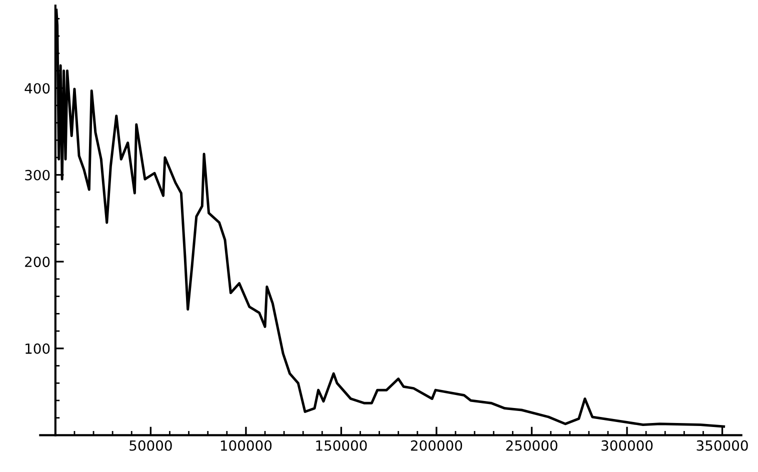 The height and width of the screenshot is (472, 758). What do you see at coordinates (151, 445) in the screenshot?
I see `x-tick-label: 50000` at bounding box center [151, 445].